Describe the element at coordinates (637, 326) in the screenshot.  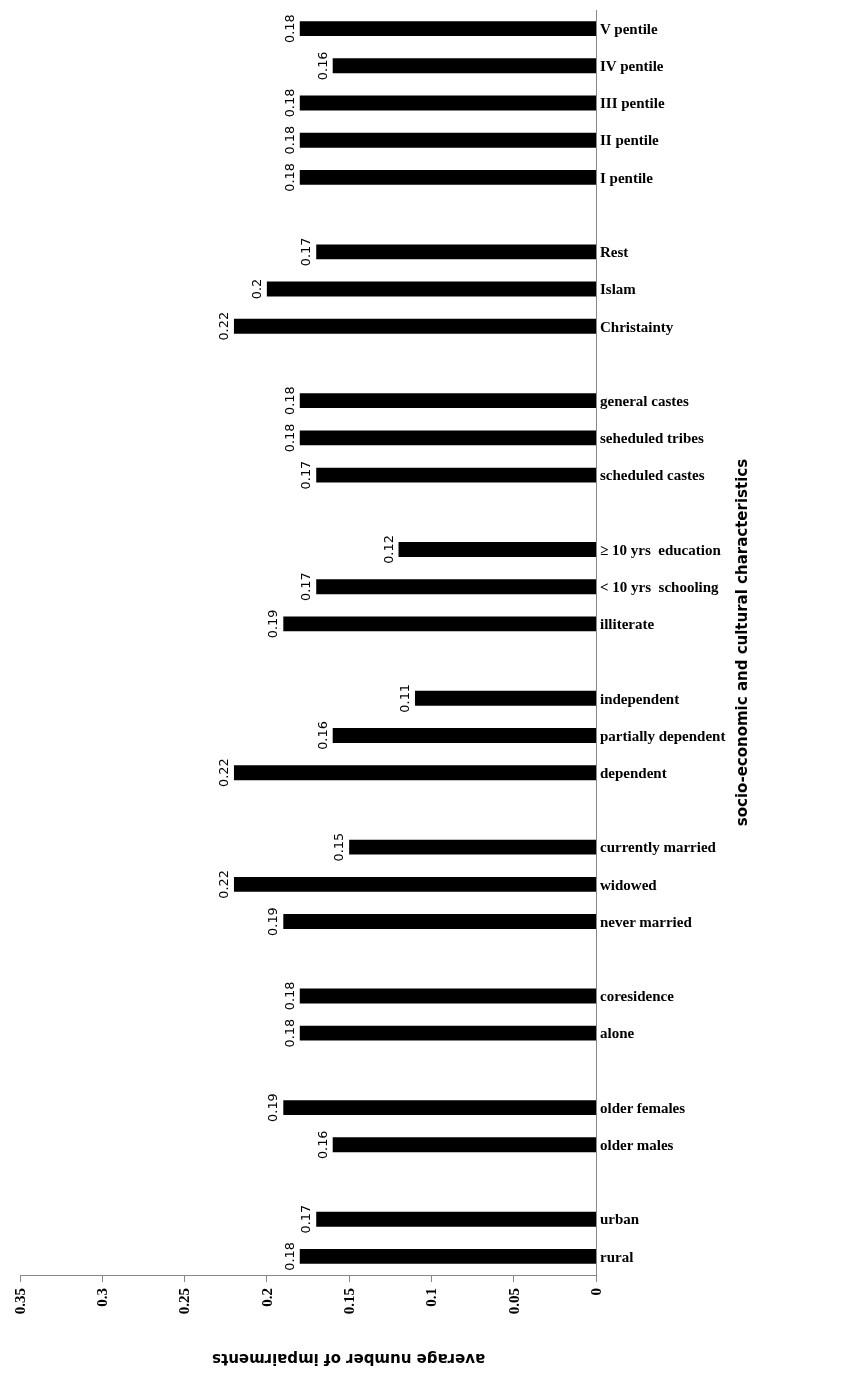
I see `y-tick-label: Christainty` at that location.